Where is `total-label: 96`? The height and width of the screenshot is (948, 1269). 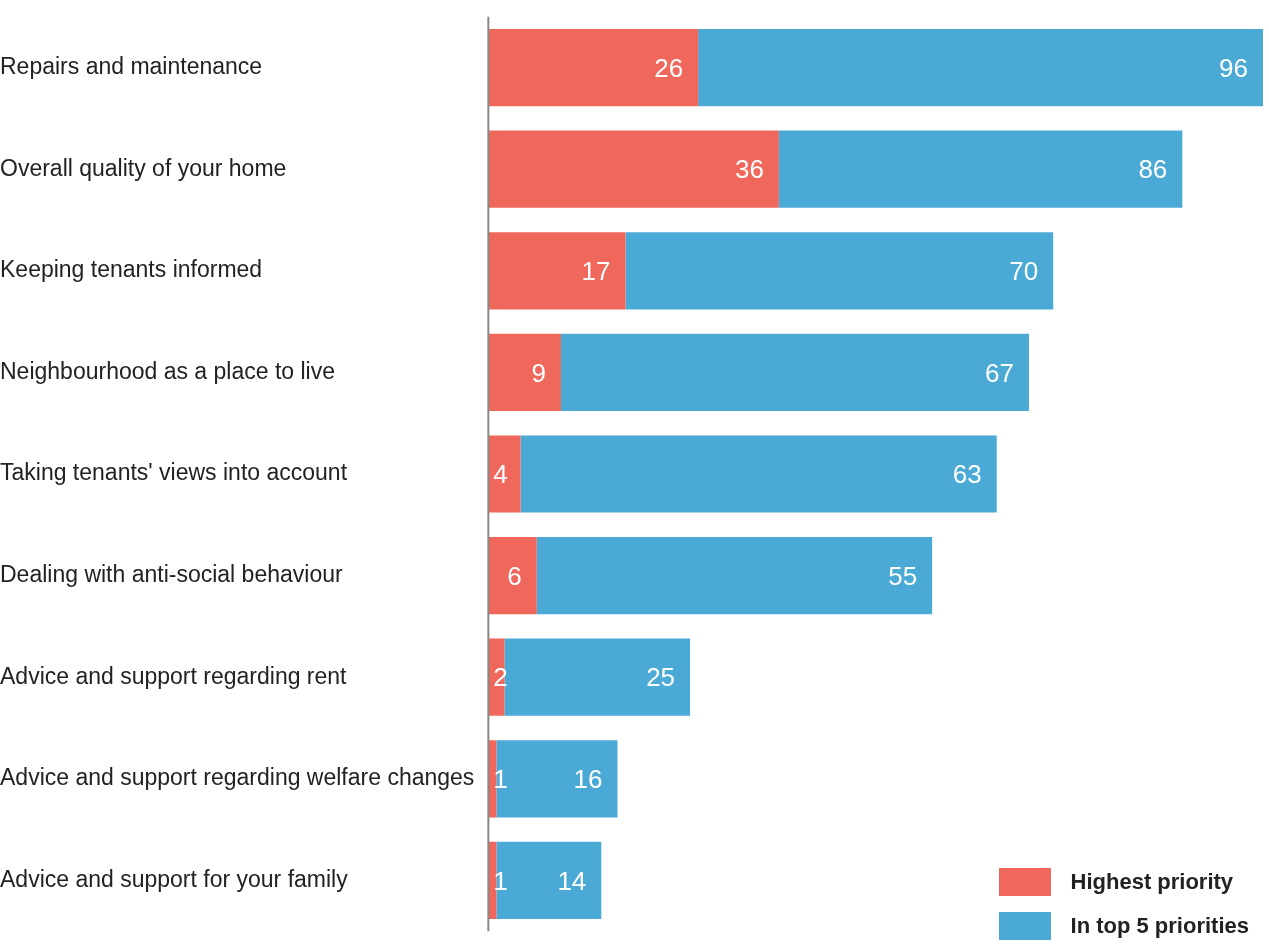 total-label: 96 is located at coordinates (1233, 67).